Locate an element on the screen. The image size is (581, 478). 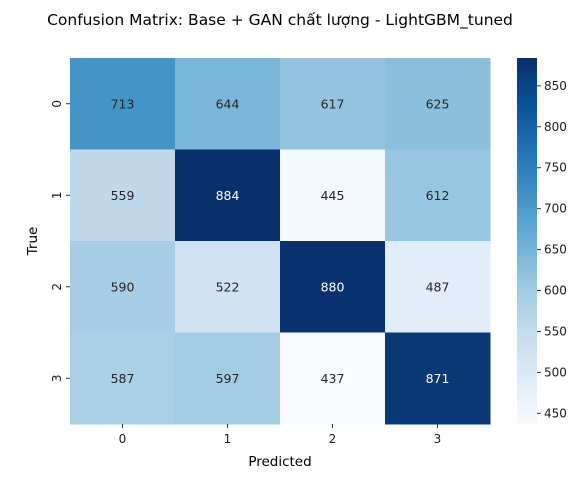
cell-value-2-3: 487 is located at coordinates (438, 286).